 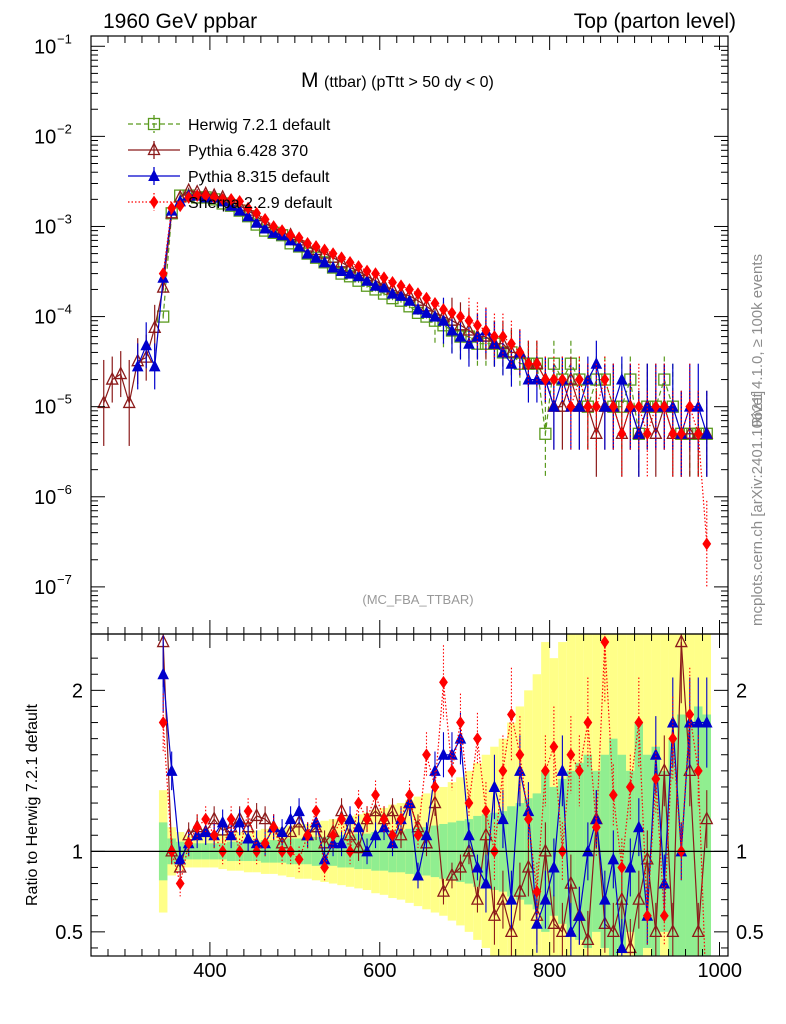 What do you see at coordinates (64, 38) in the screenshot?
I see `y-tick-exponent: −1` at bounding box center [64, 38].